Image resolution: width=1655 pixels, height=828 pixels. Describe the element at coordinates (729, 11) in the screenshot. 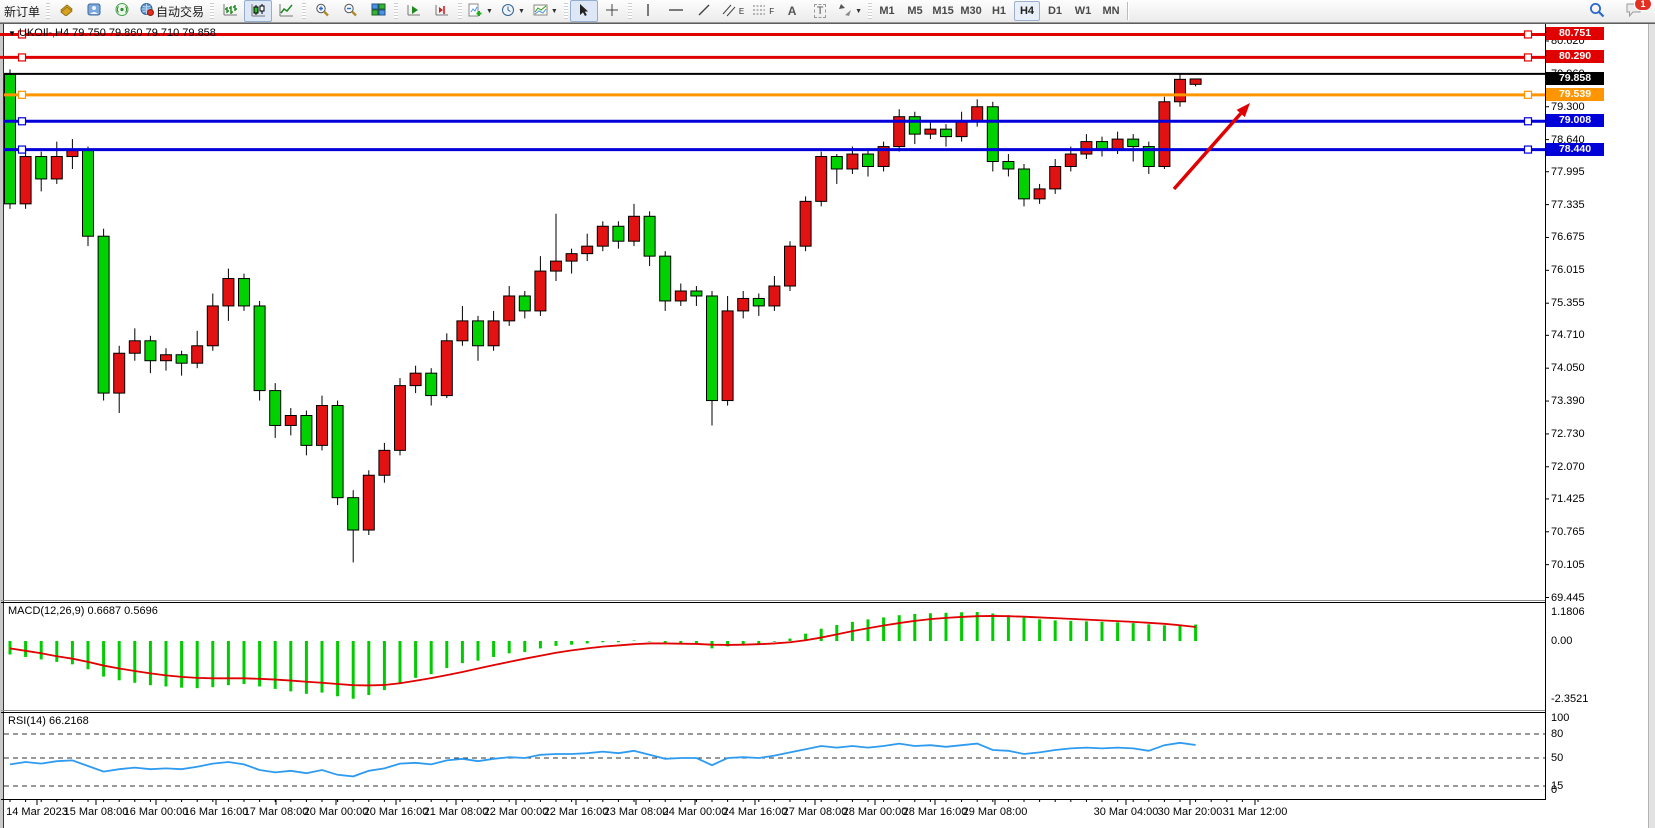

I see `equidistant-channel-icon` at that location.